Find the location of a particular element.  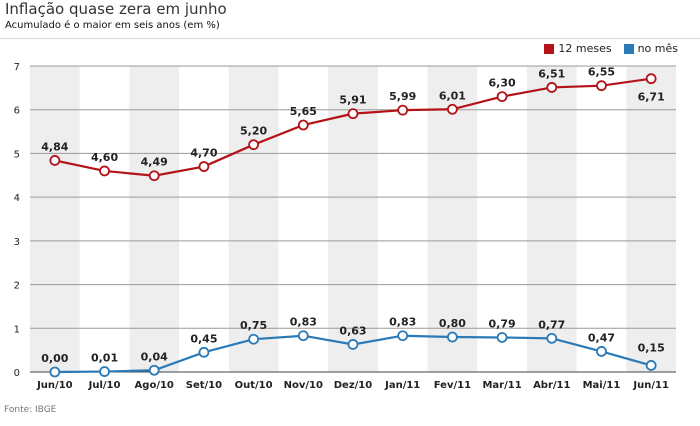

data-label: 5,91 is located at coordinates (352, 100).